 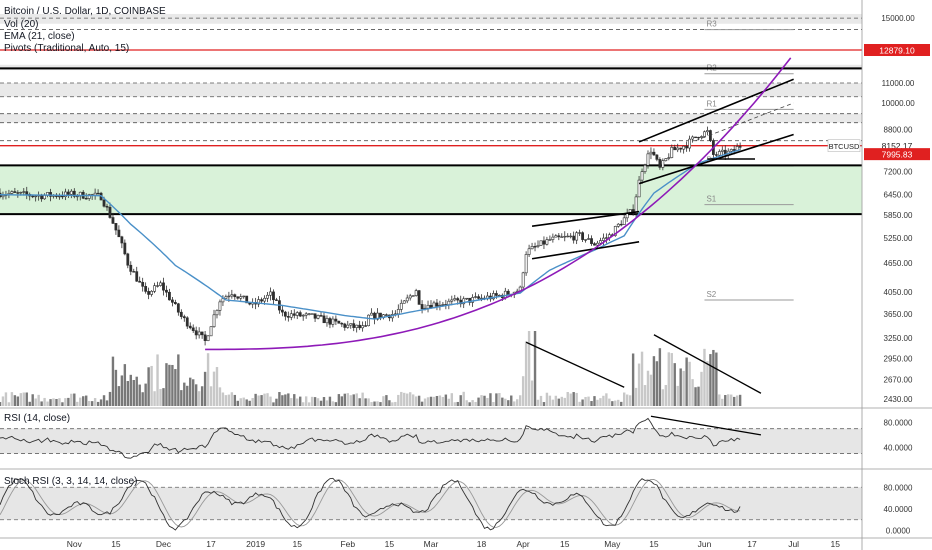 What do you see at coordinates (898, 238) in the screenshot?
I see `price-tick-label: 5250.00` at bounding box center [898, 238].